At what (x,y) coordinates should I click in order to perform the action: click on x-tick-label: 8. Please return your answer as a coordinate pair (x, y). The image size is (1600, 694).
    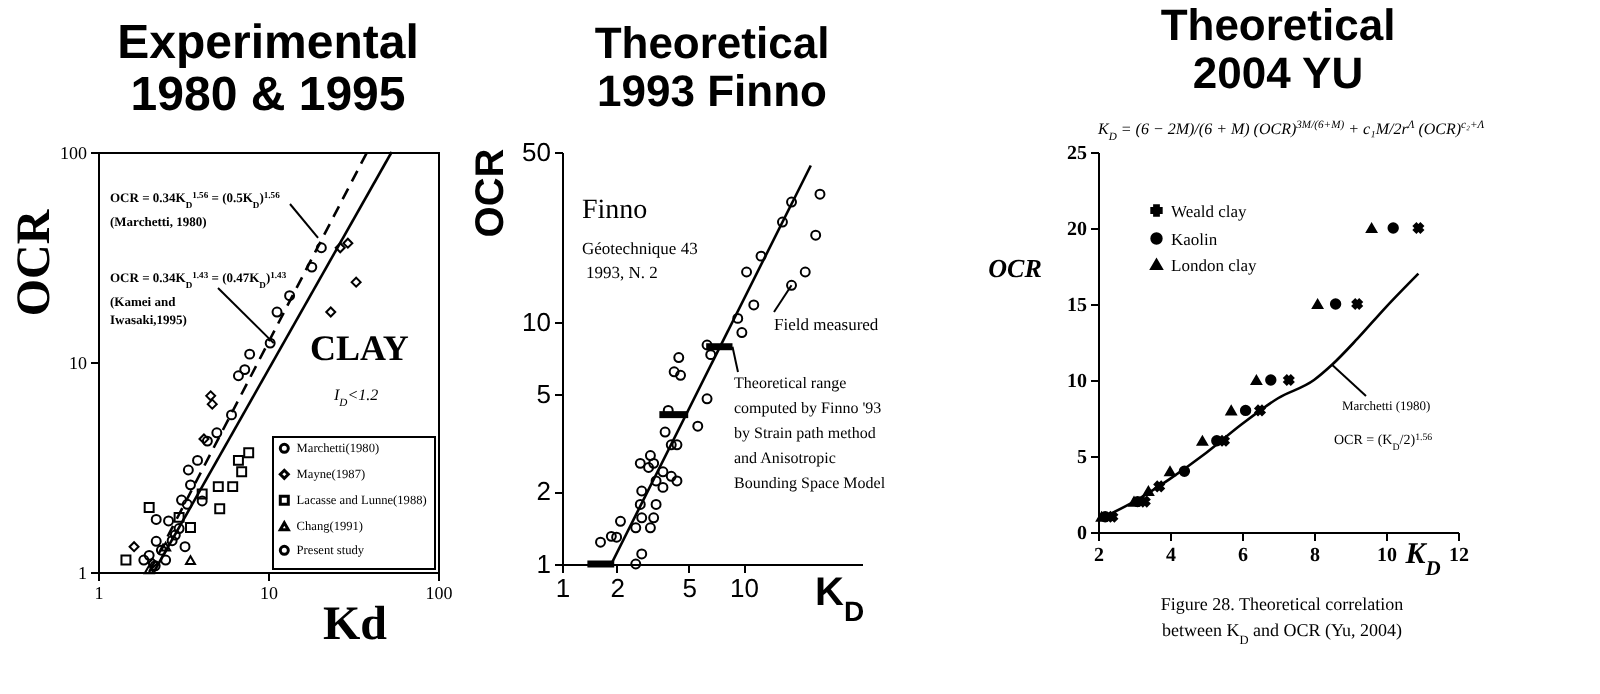
    Looking at the image, I should click on (1315, 556).